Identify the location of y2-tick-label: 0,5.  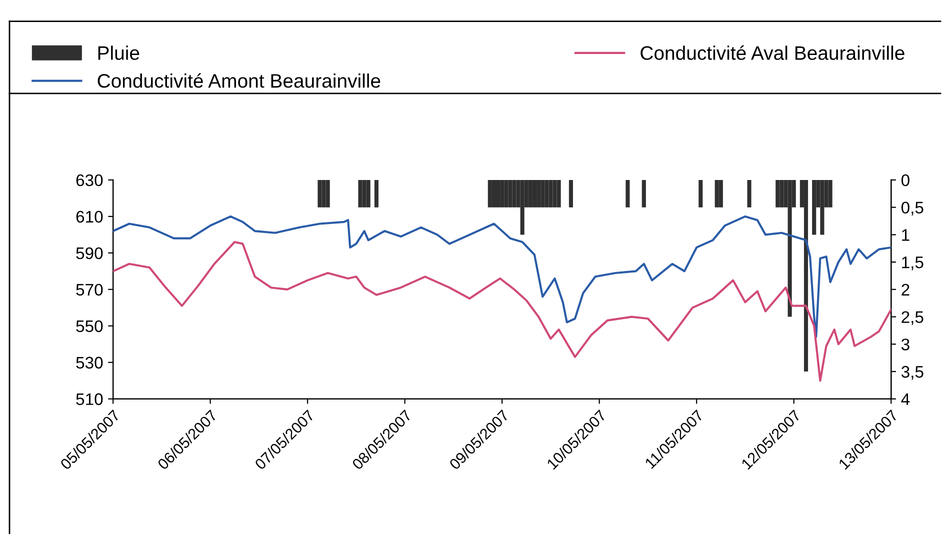
(912, 209).